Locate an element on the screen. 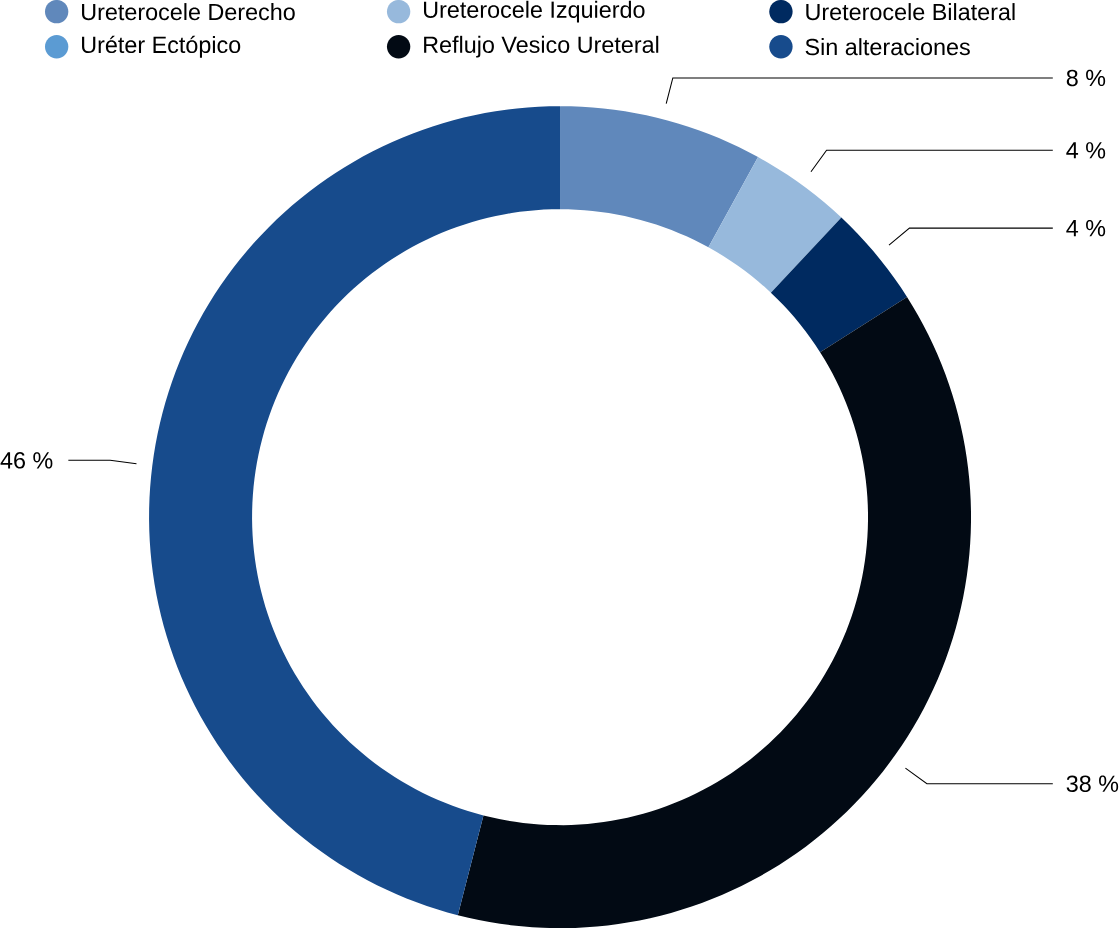 This screenshot has height=928, width=1119. legend-label: Ureterocele Derecho is located at coordinates (188, 12).